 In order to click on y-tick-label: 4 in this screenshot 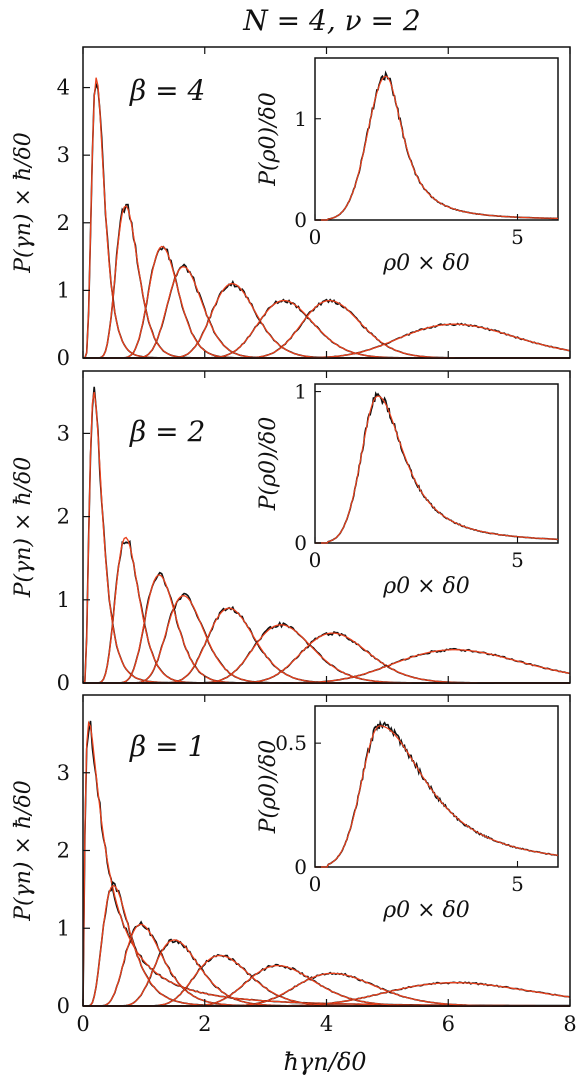, I will do `click(63, 88)`.